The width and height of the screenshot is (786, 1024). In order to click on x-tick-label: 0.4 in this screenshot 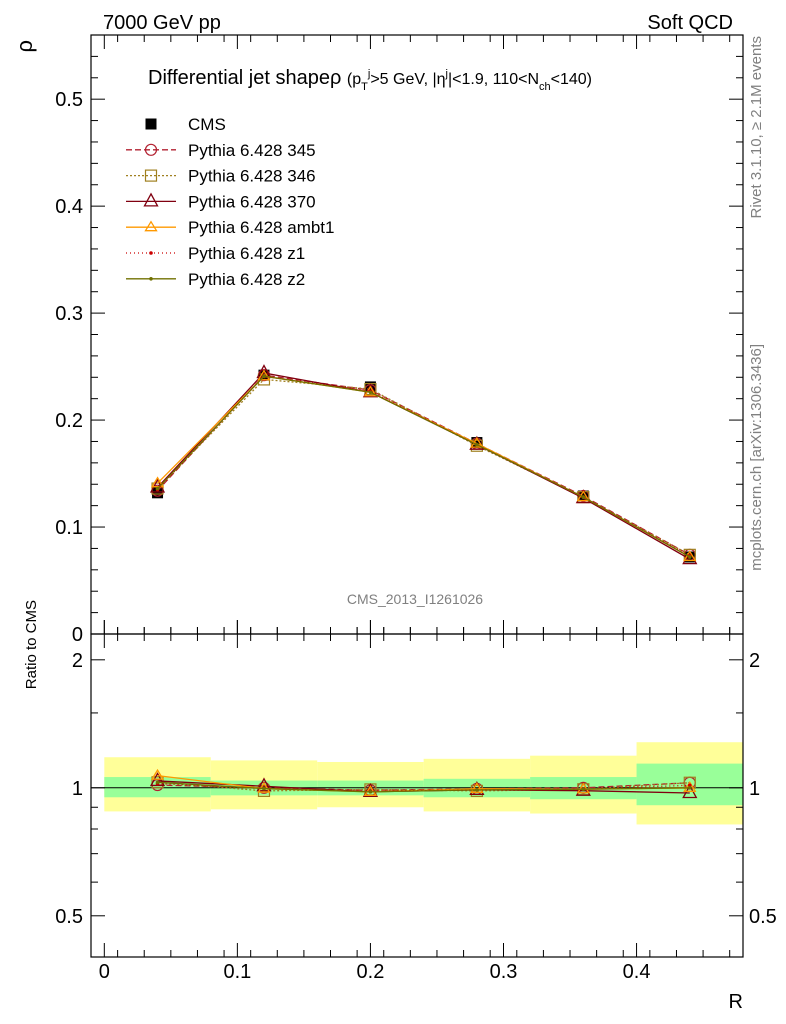, I will do `click(637, 972)`.